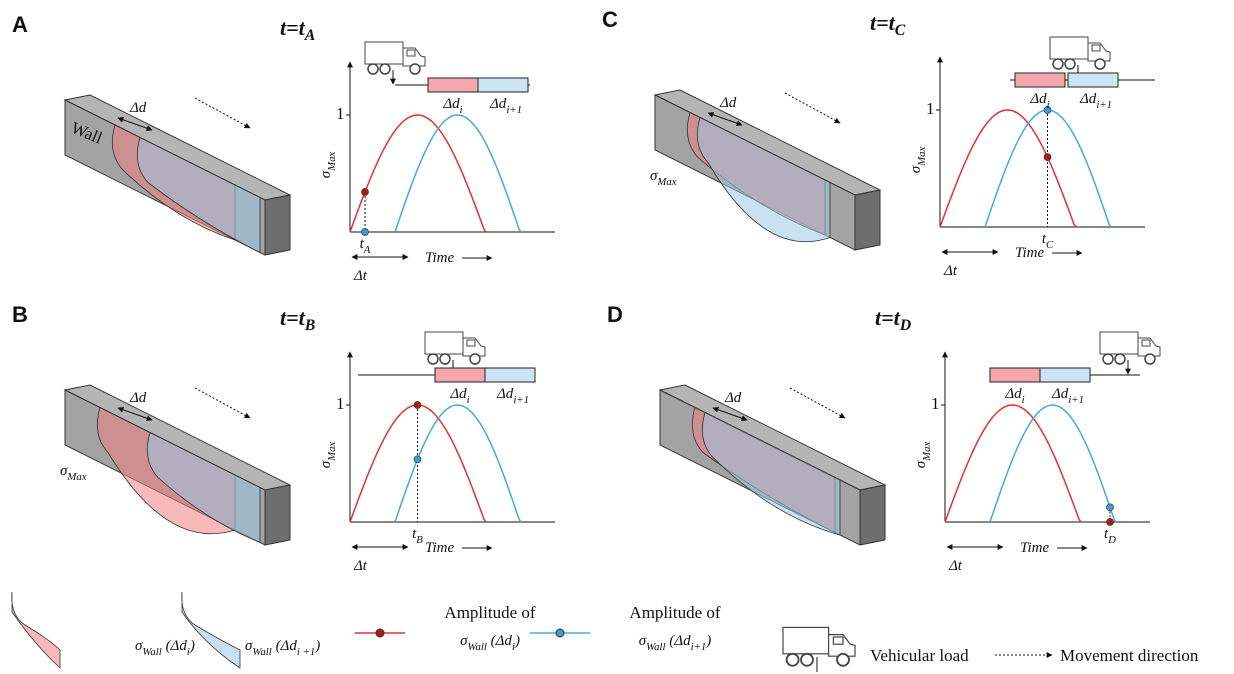 Image resolution: width=1234 pixels, height=674 pixels. I want to click on delta-d-arrow, so click(725, 119).